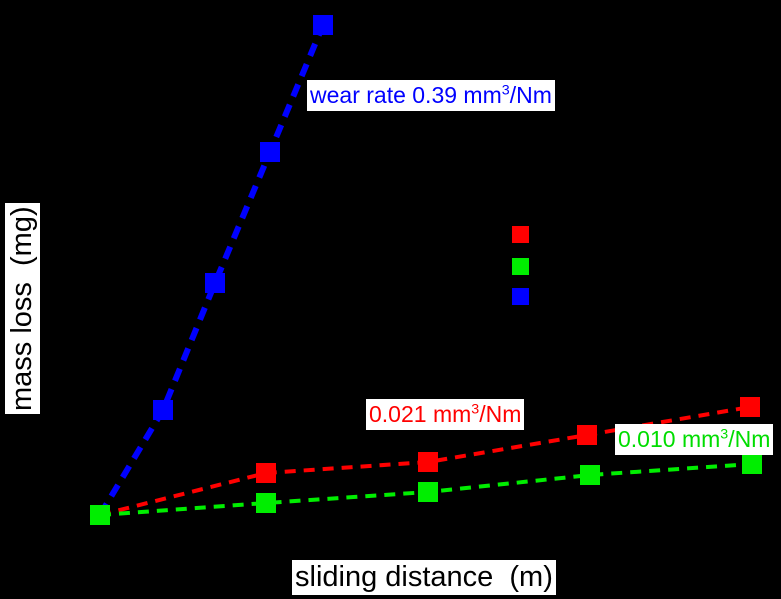  I want to click on red-wear-rate-annotation: 0.021 mm3/Nm, so click(445, 415).